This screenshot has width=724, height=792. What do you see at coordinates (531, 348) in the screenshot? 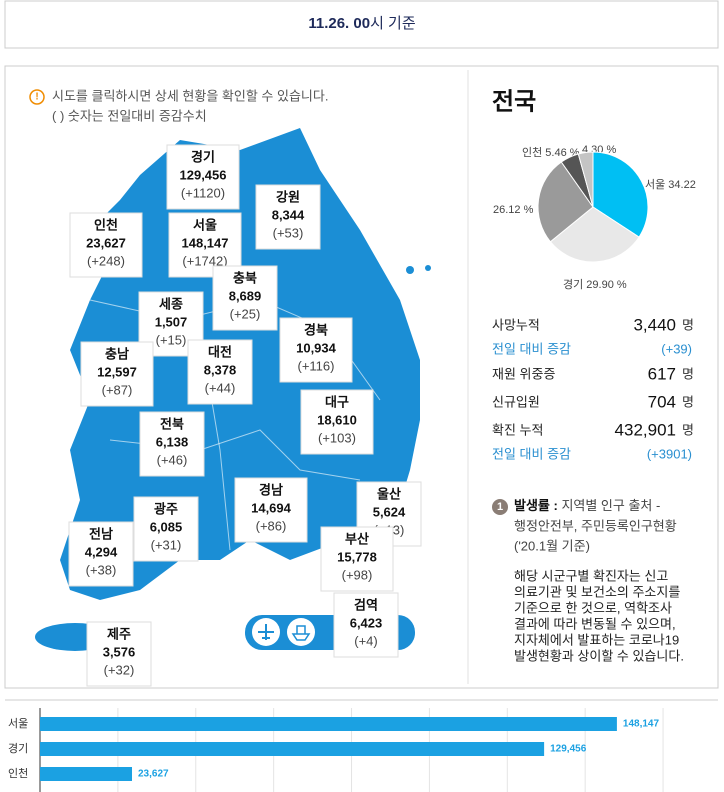
I see `stat-label: 전일 대비 증감` at bounding box center [531, 348].